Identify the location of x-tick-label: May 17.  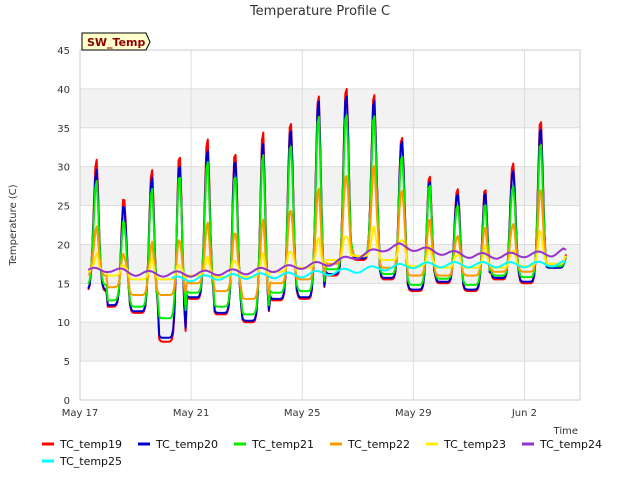
(80, 413).